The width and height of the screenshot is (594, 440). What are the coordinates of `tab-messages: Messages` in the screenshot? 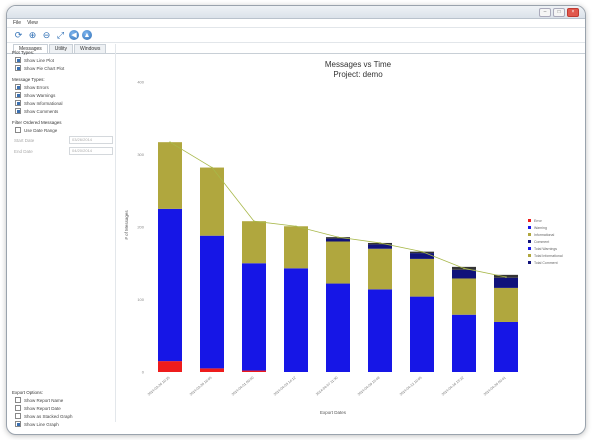 It's located at (30, 48).